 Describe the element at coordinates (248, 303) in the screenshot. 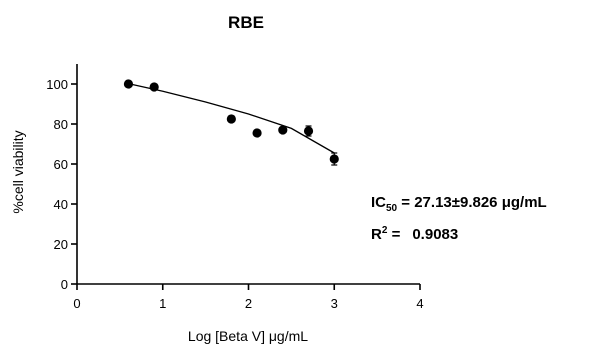

I see `x-tick-label: 2` at that location.